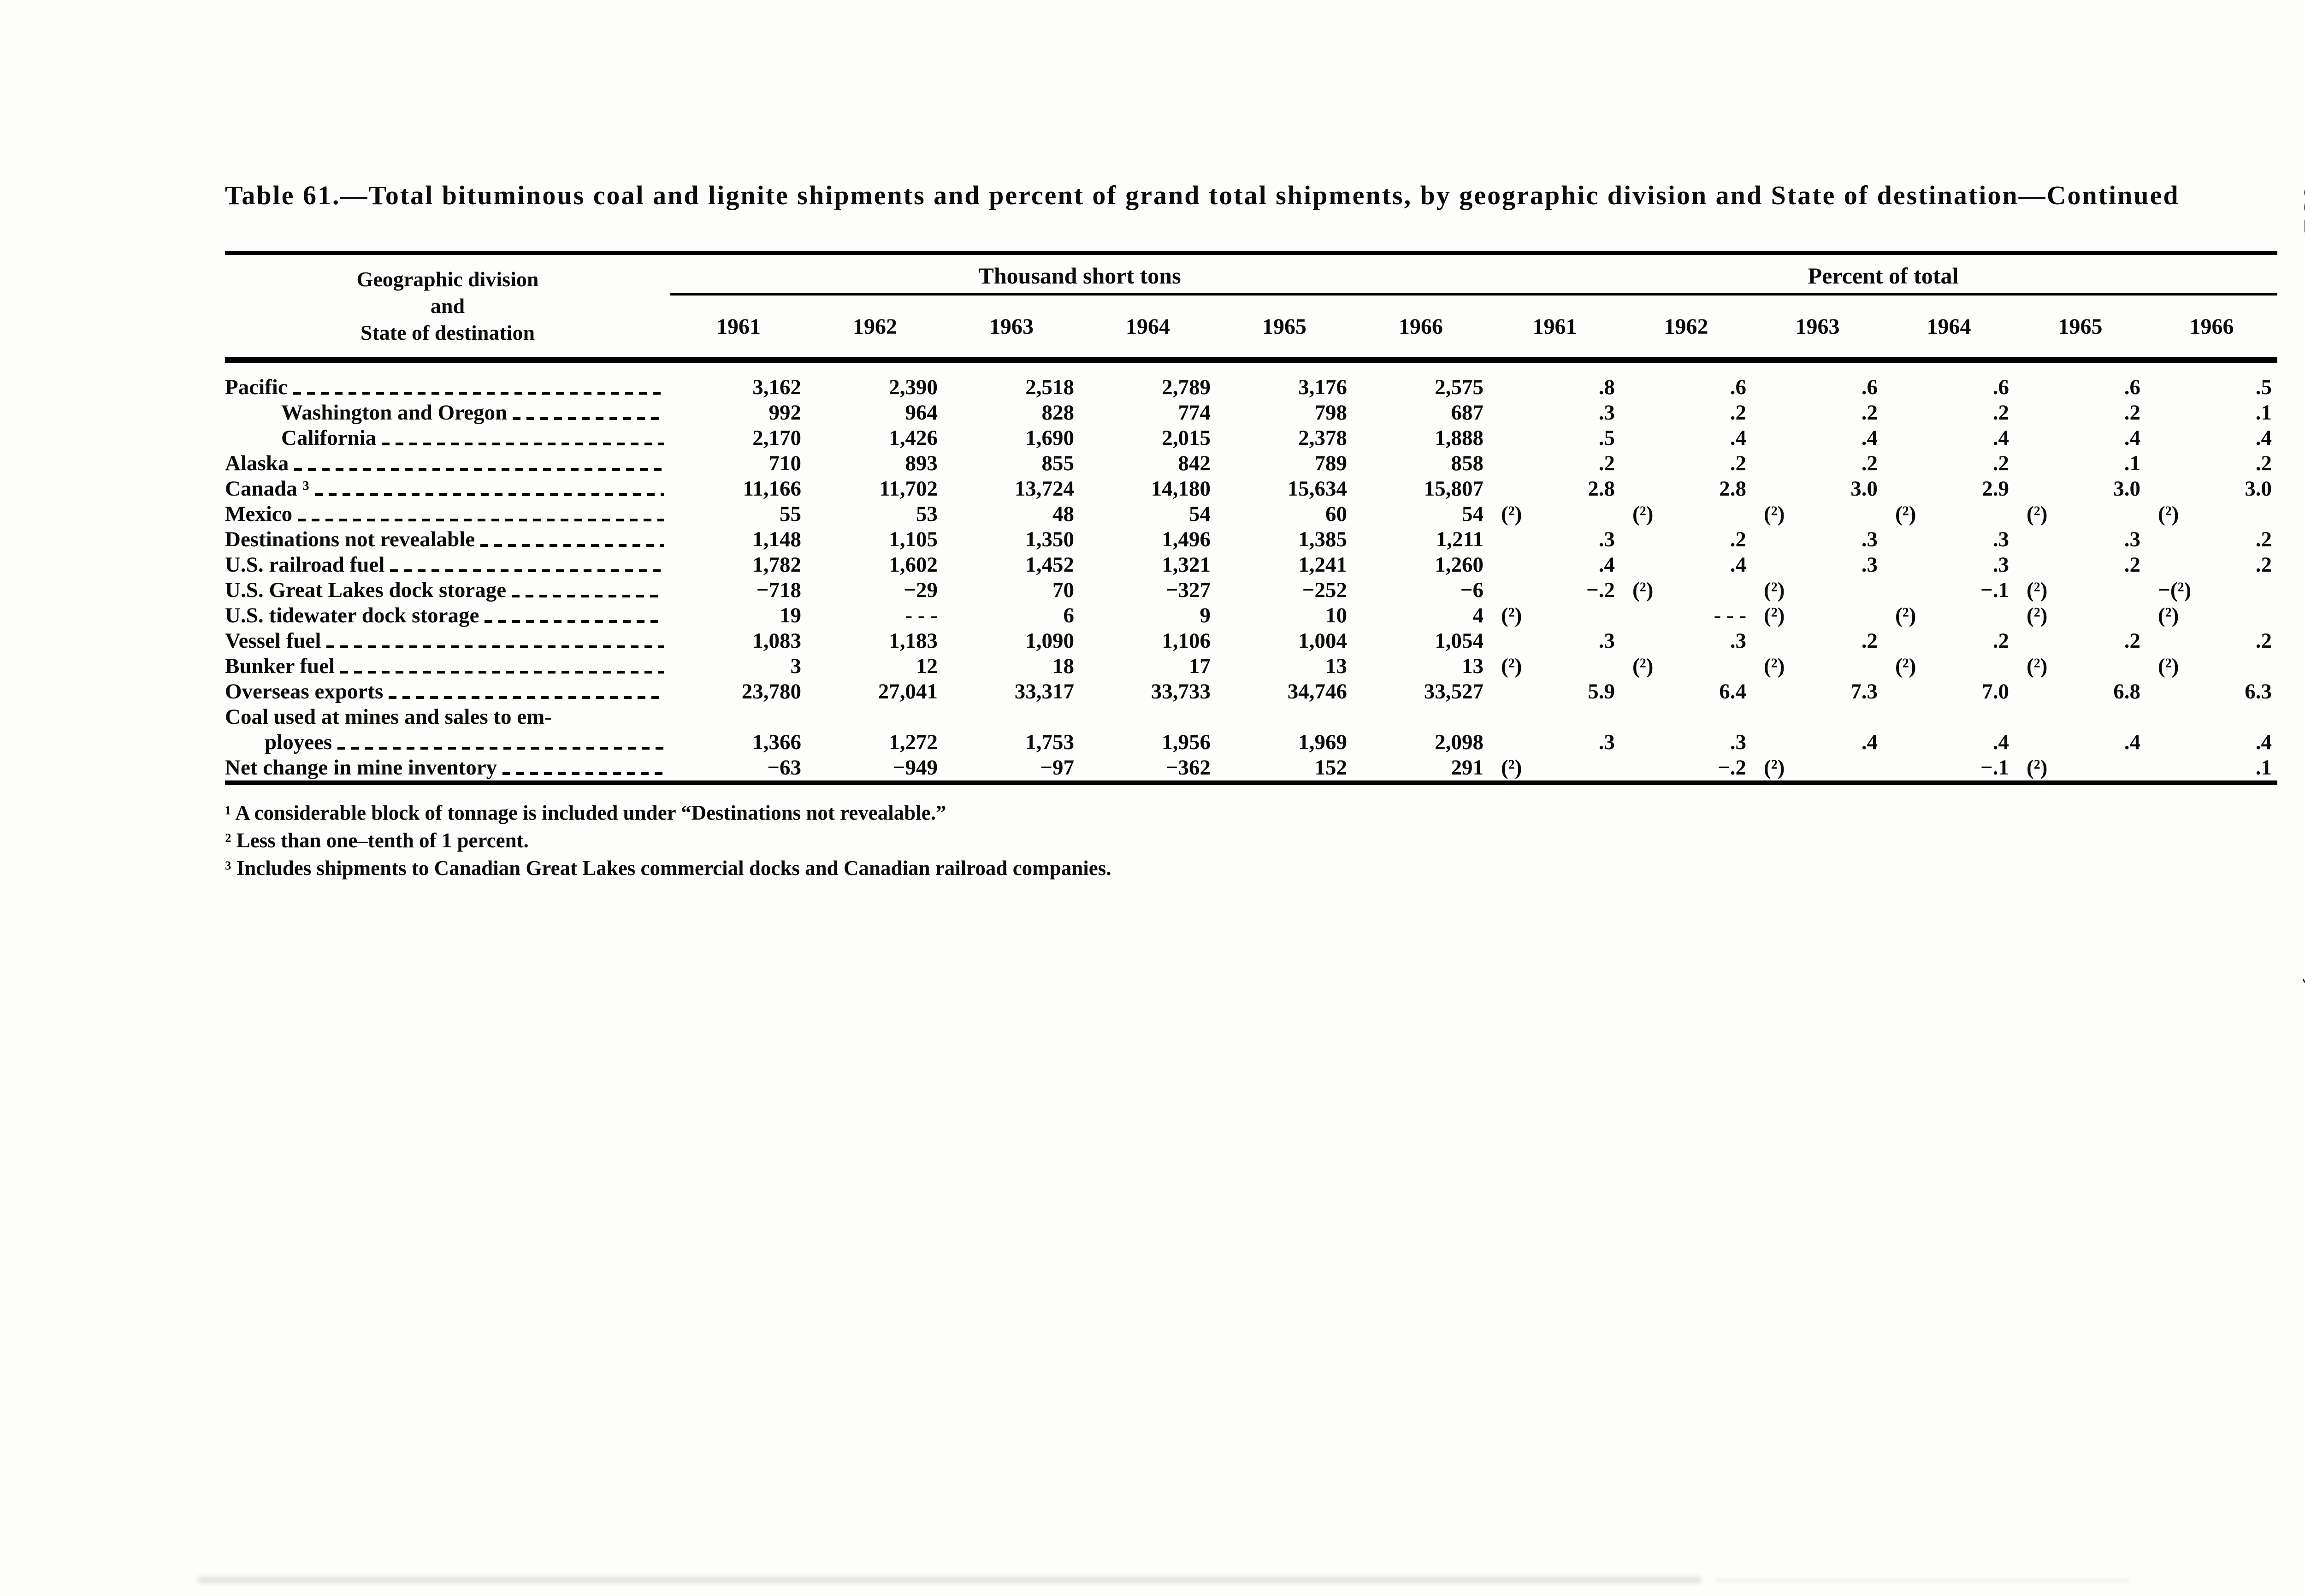 This screenshot has width=2305, height=1596. Describe the element at coordinates (2001, 742) in the screenshot. I see `cell-pct-1964: .4` at that location.